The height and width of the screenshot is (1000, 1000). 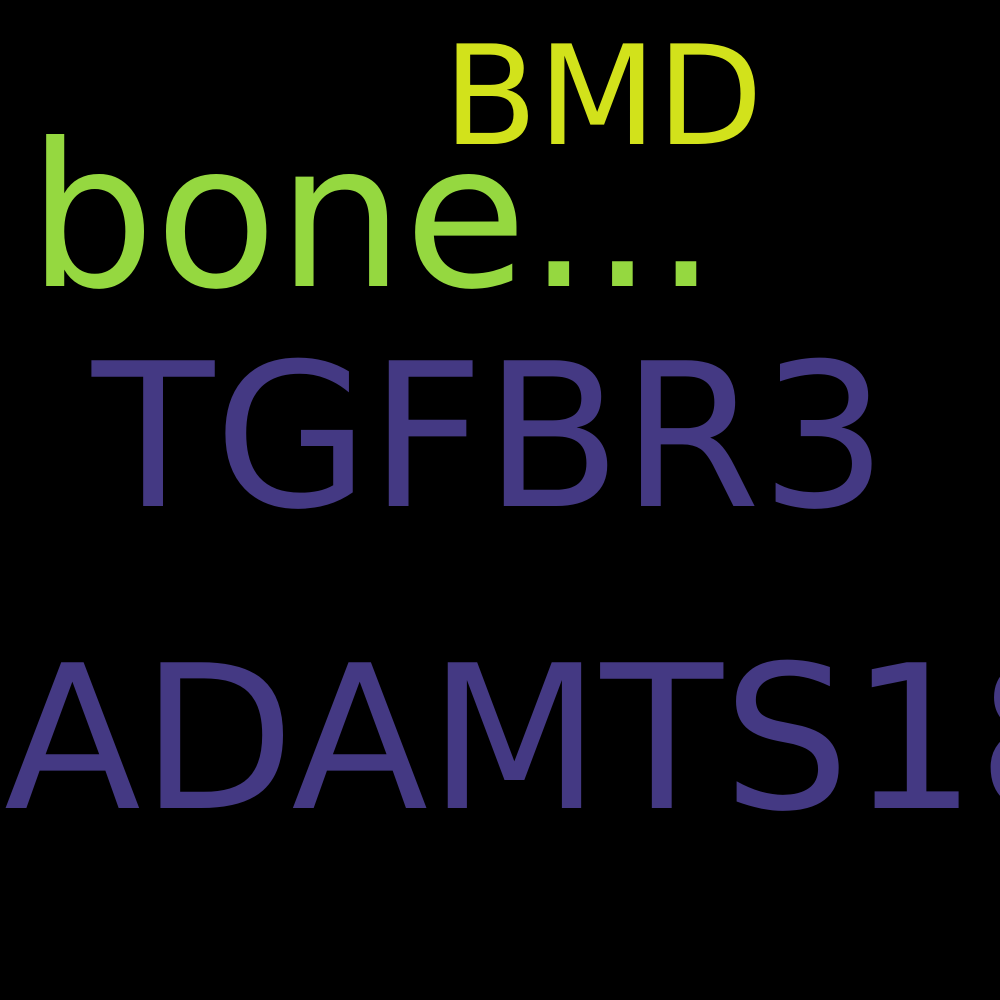 I want to click on word-bmd: BMD, so click(x=603, y=96).